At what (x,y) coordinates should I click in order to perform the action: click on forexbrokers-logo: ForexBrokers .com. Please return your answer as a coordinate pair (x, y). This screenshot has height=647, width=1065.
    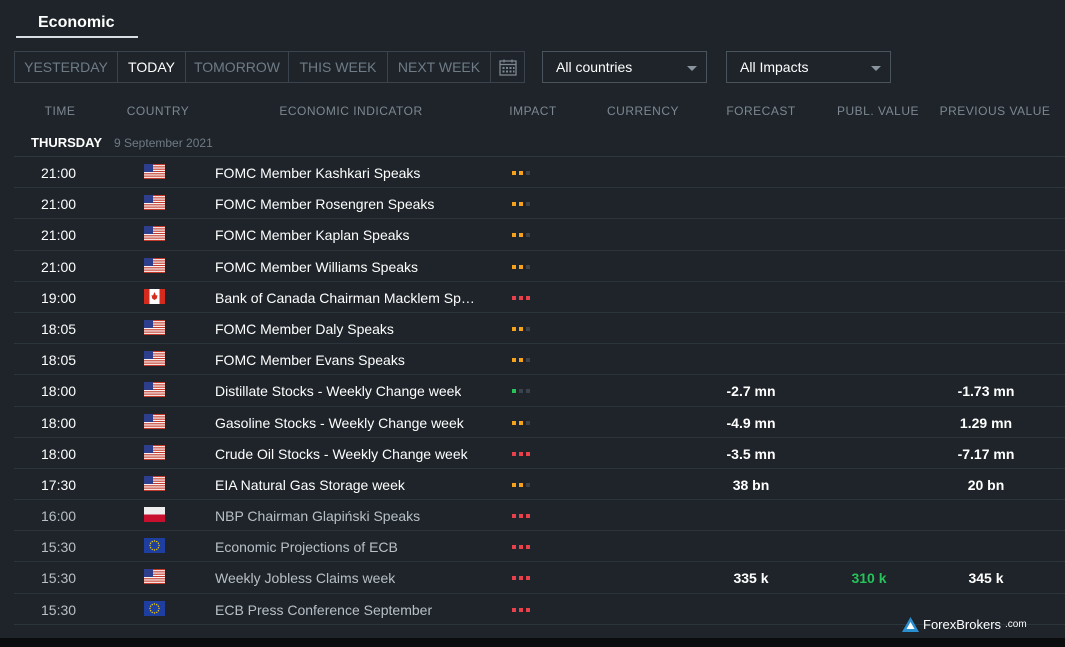
    Looking at the image, I should click on (964, 624).